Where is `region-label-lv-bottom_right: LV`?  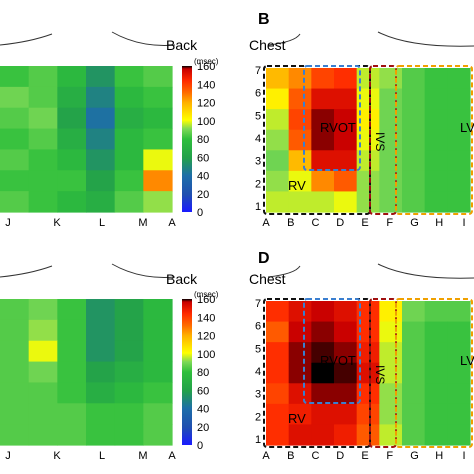
region-label-lv-bottom_right: LV is located at coordinates (467, 360).